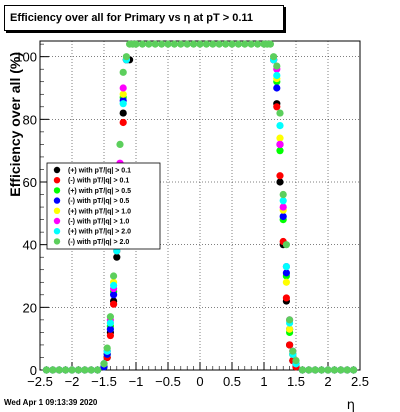 The width and height of the screenshot is (400, 412). What do you see at coordinates (99, 211) in the screenshot?
I see `legend-entry: (+) with pT/|q| > 1.0` at bounding box center [99, 211].